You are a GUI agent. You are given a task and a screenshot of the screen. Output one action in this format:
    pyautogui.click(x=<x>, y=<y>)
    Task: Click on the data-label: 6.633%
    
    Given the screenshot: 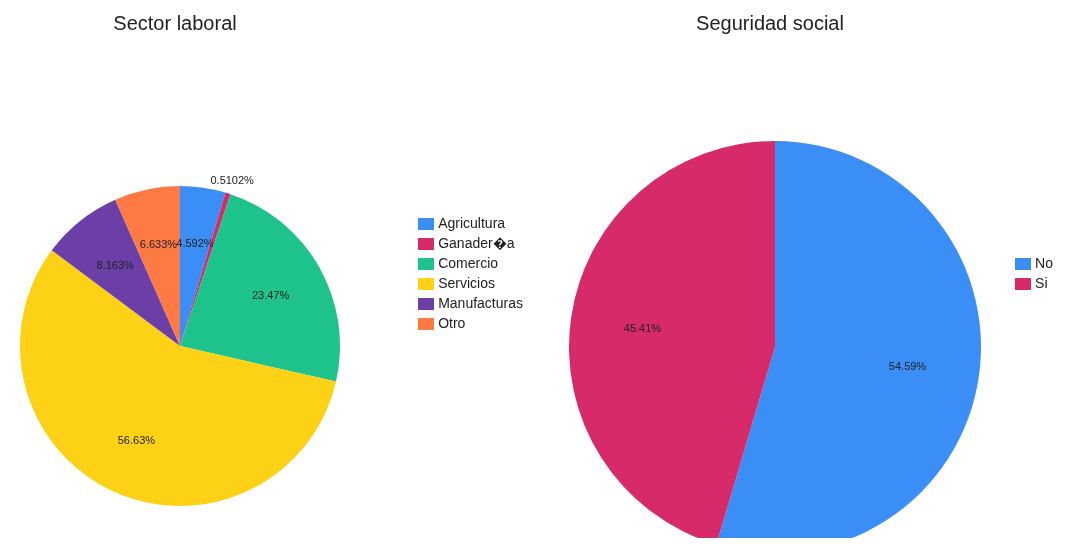 What is the action you would take?
    pyautogui.click(x=158, y=244)
    